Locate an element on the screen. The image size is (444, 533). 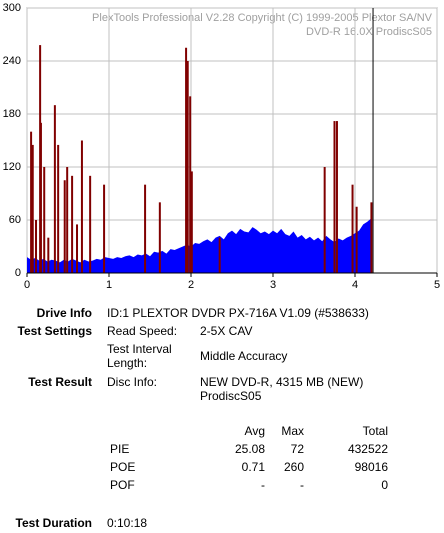
y-tick-label: 0 is located at coordinates (18, 273).